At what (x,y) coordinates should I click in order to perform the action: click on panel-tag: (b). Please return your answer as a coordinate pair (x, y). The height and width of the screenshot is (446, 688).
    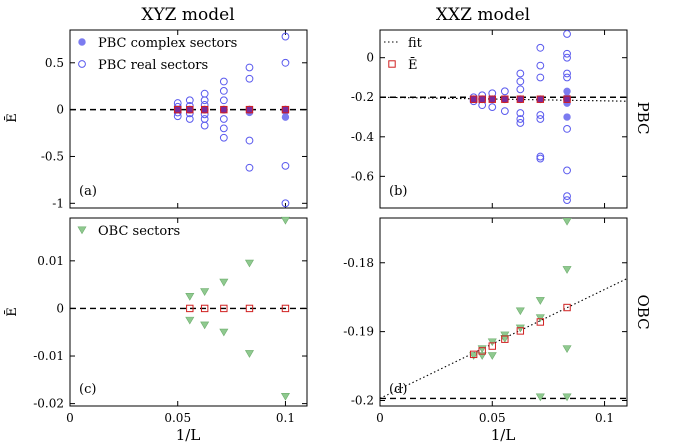
    Looking at the image, I should click on (398, 191).